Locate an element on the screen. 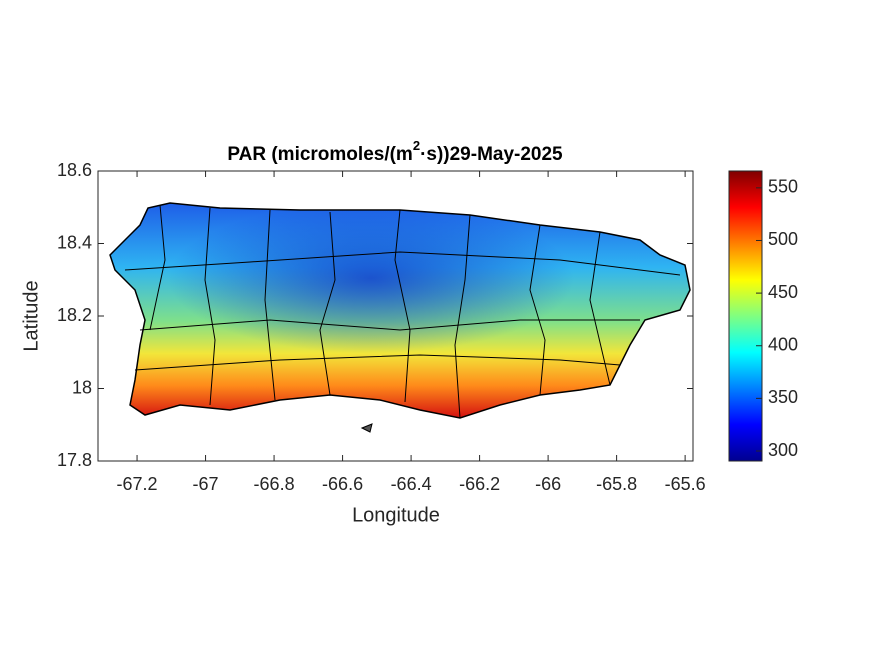  x-tick-label: -66 is located at coordinates (548, 484).